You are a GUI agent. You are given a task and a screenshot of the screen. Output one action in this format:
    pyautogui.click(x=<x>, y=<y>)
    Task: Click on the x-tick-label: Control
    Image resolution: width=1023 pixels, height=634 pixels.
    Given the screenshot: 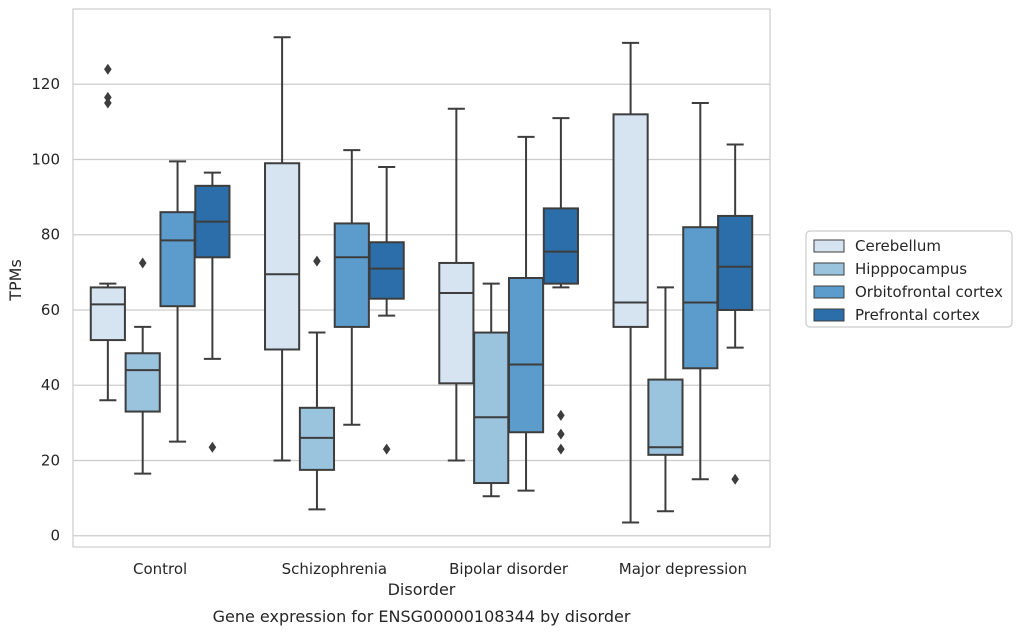 What is the action you would take?
    pyautogui.click(x=160, y=569)
    